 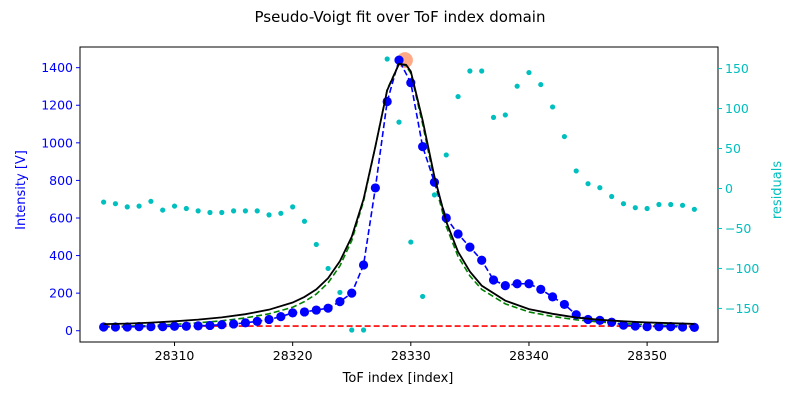 What do you see at coordinates (742, 268) in the screenshot?
I see `y2-tick-label: −100` at bounding box center [742, 268].